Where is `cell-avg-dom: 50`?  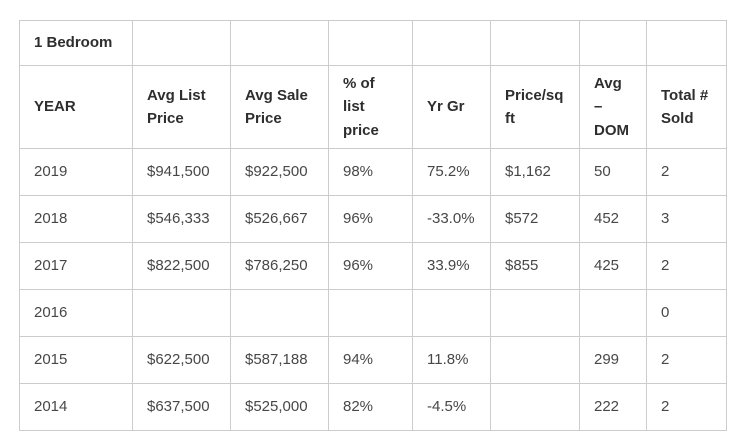 cell-avg-dom: 50 is located at coordinates (613, 171).